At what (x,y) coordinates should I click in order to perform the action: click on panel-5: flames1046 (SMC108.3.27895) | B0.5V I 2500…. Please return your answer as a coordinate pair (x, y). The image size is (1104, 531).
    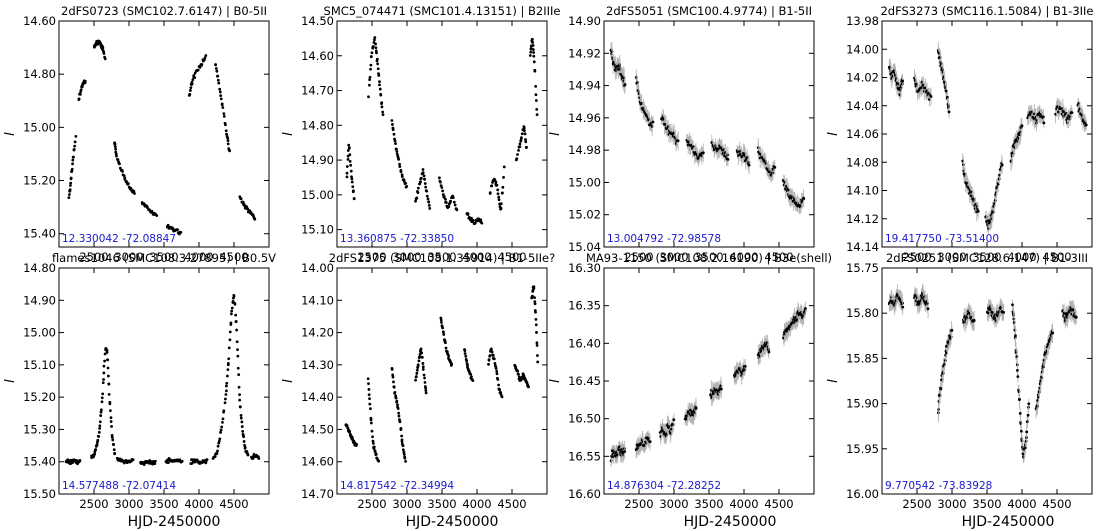
    Looking at the image, I should click on (139, 381).